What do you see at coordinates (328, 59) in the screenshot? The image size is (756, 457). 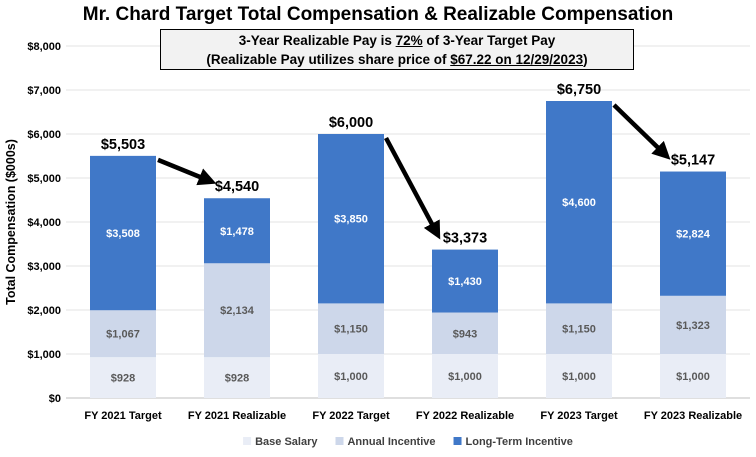 I see `note-text: (Realizable Pay utilizes share price of` at bounding box center [328, 59].